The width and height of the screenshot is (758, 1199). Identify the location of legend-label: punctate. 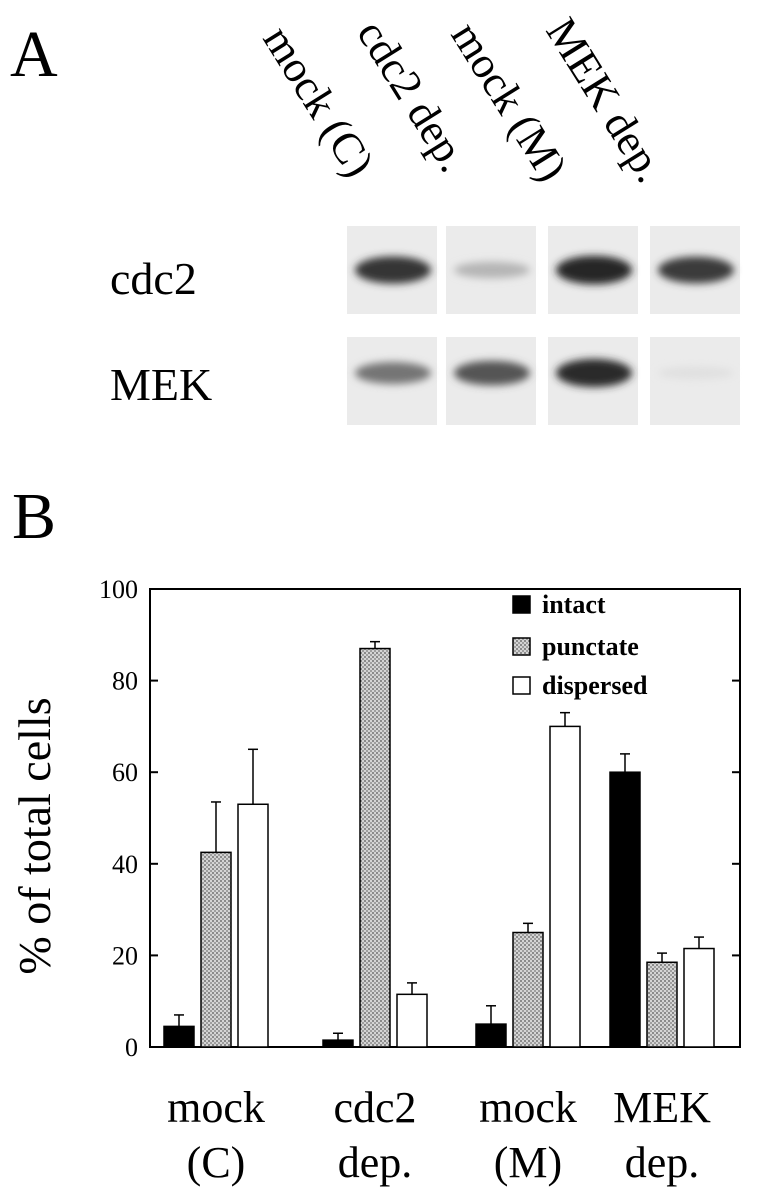
(590, 646).